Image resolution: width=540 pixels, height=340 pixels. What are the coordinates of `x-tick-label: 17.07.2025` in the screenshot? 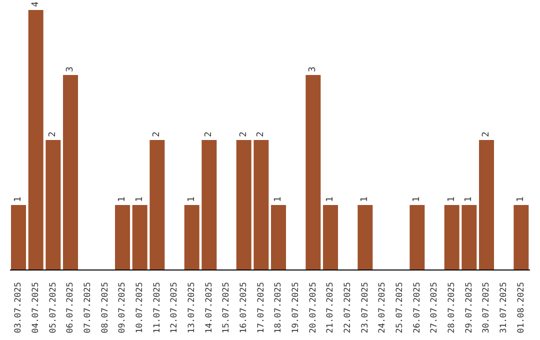 It's located at (261, 308).